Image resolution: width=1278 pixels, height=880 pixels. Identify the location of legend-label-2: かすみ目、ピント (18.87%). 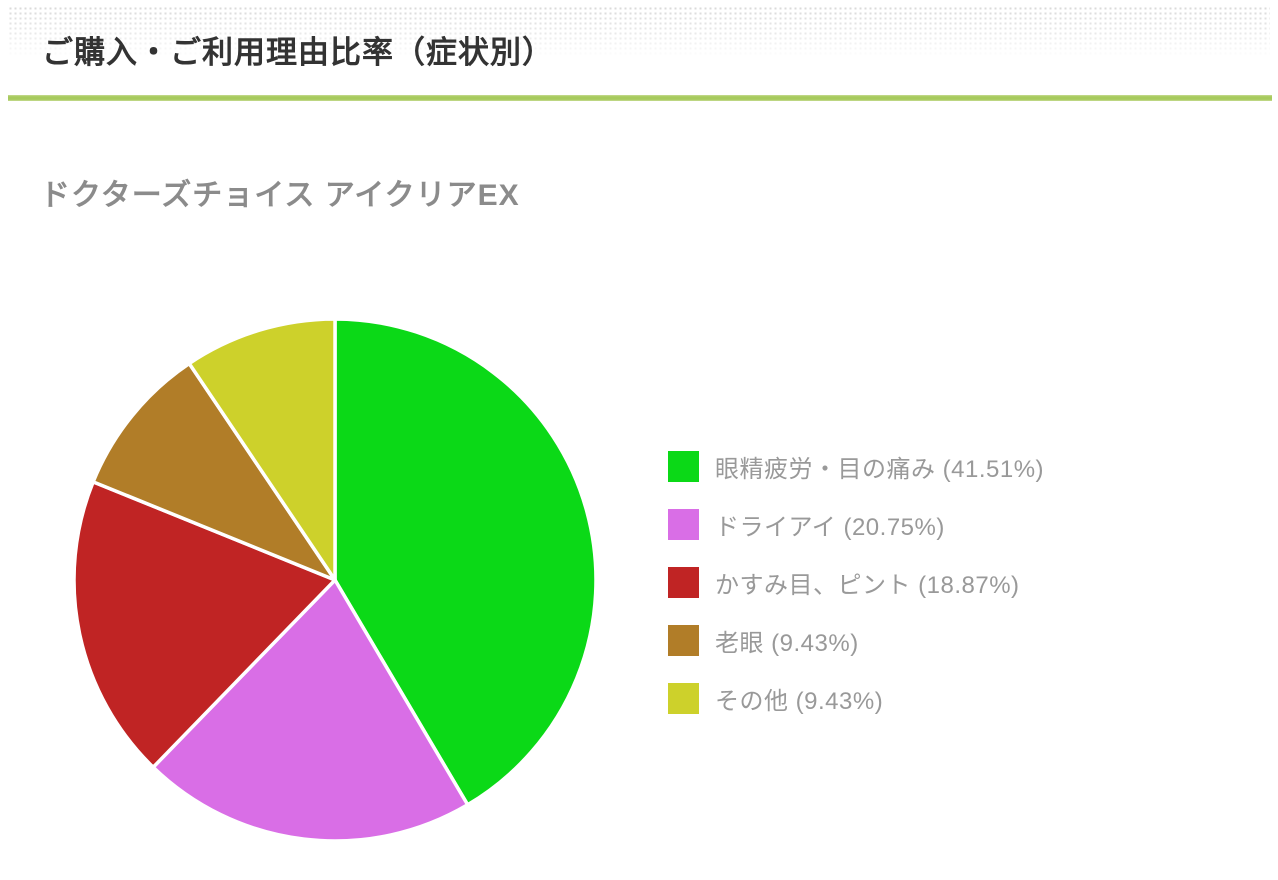
(867, 585).